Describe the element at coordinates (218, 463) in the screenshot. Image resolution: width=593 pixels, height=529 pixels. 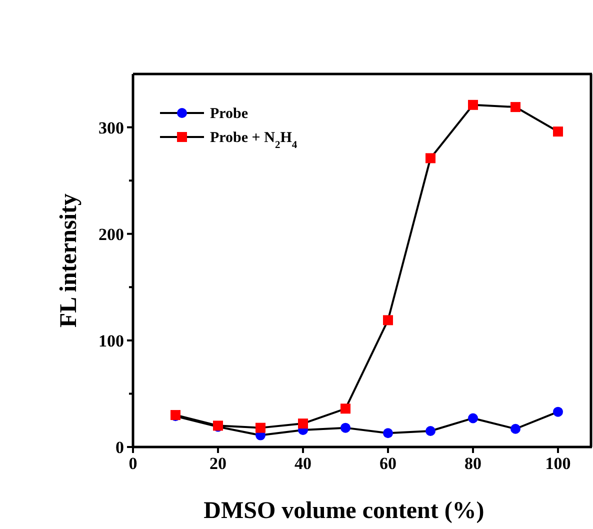
I see `x-tick-label: 20` at that location.